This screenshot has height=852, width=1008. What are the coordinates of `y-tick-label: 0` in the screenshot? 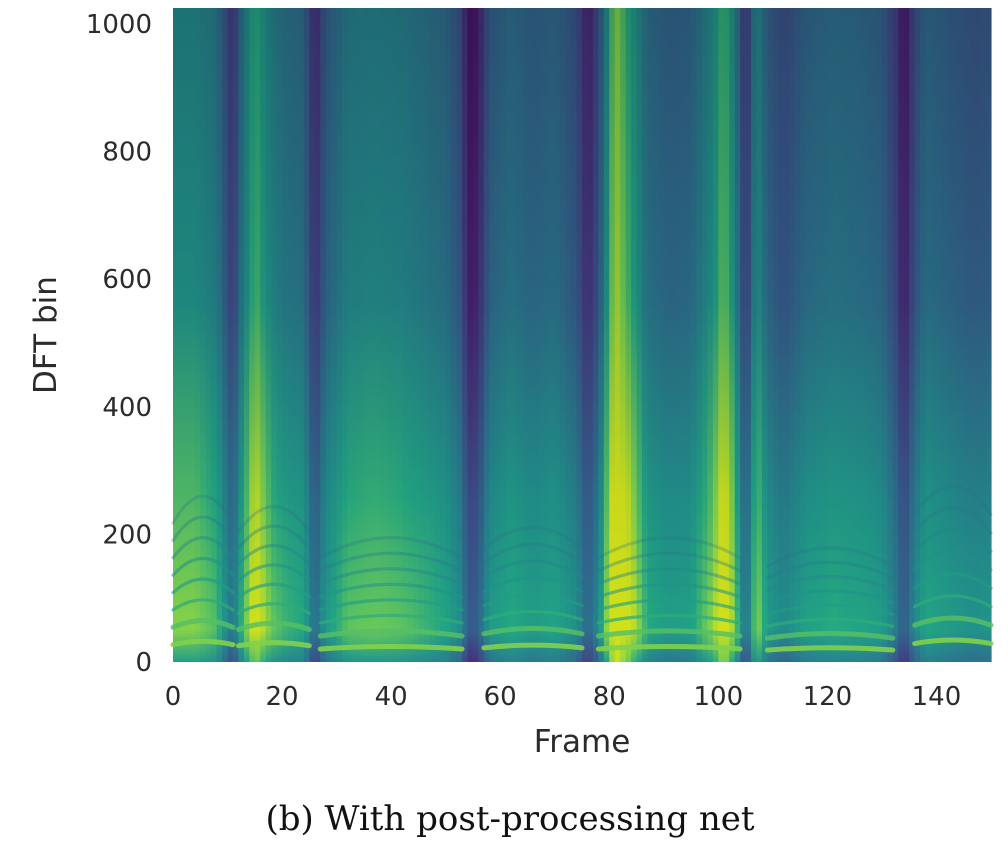 It's located at (143, 663).